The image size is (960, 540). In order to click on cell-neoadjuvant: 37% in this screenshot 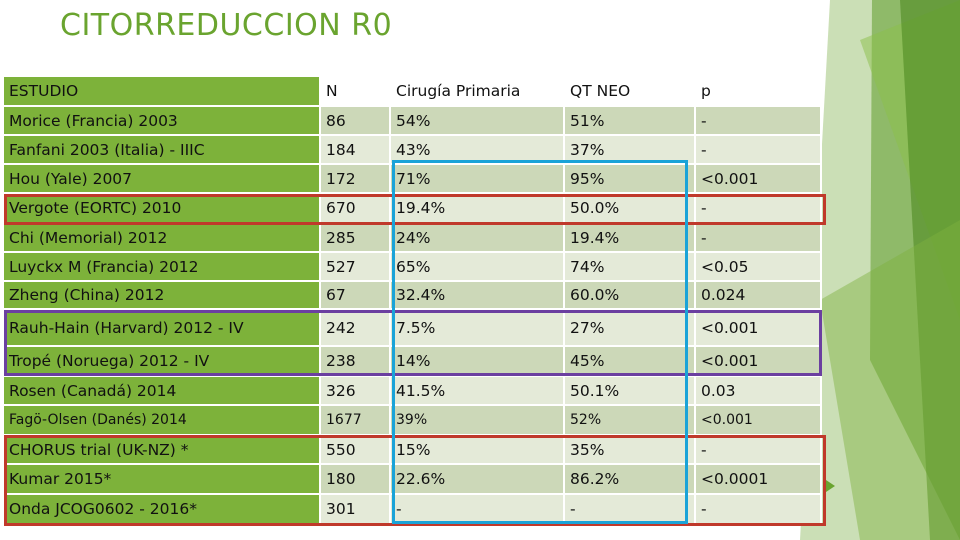, I will do `click(630, 150)`.